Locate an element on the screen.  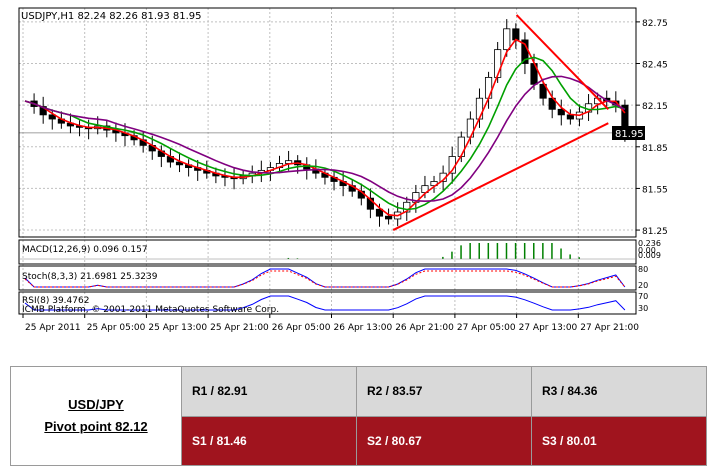
resistance-1: R1 / 82.91 is located at coordinates (269, 391).